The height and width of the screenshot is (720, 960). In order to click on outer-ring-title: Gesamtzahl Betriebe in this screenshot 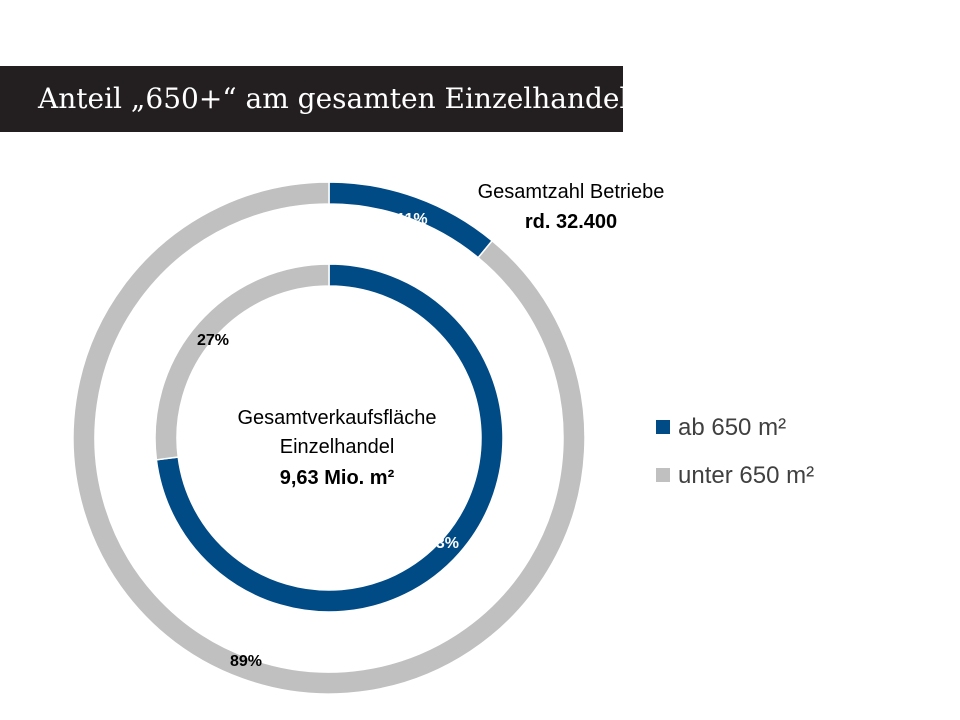, I will do `click(571, 192)`.